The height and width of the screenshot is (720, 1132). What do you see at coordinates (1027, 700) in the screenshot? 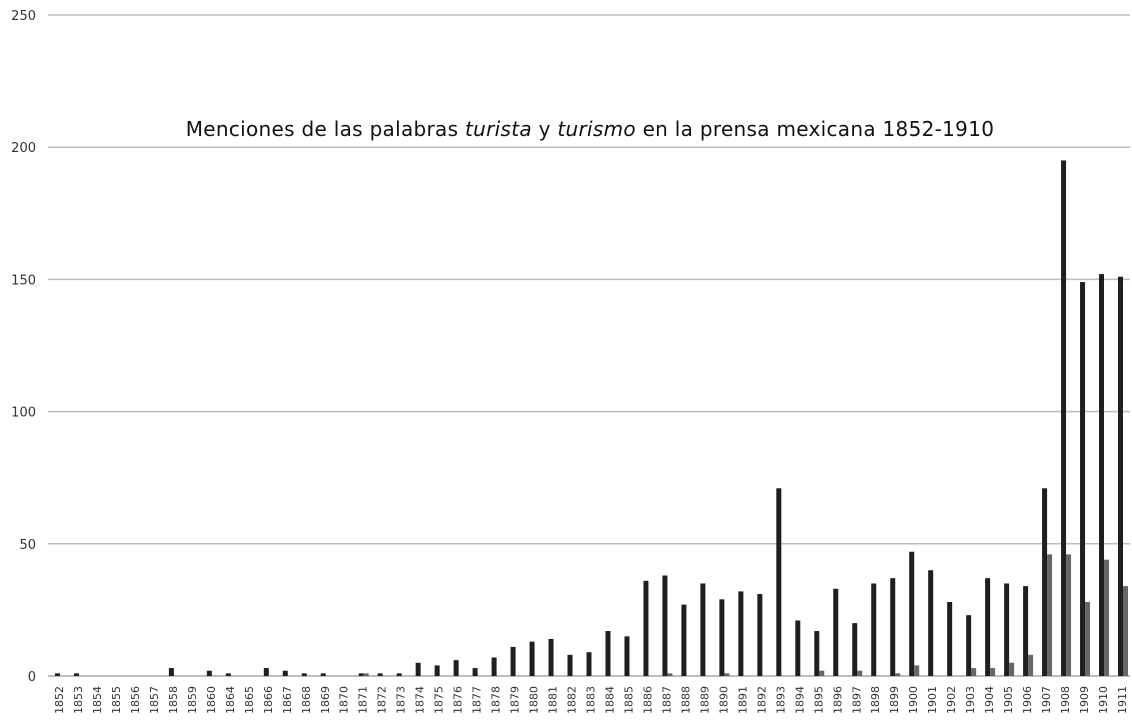
I see `x-tick-label: 1906` at bounding box center [1027, 700].